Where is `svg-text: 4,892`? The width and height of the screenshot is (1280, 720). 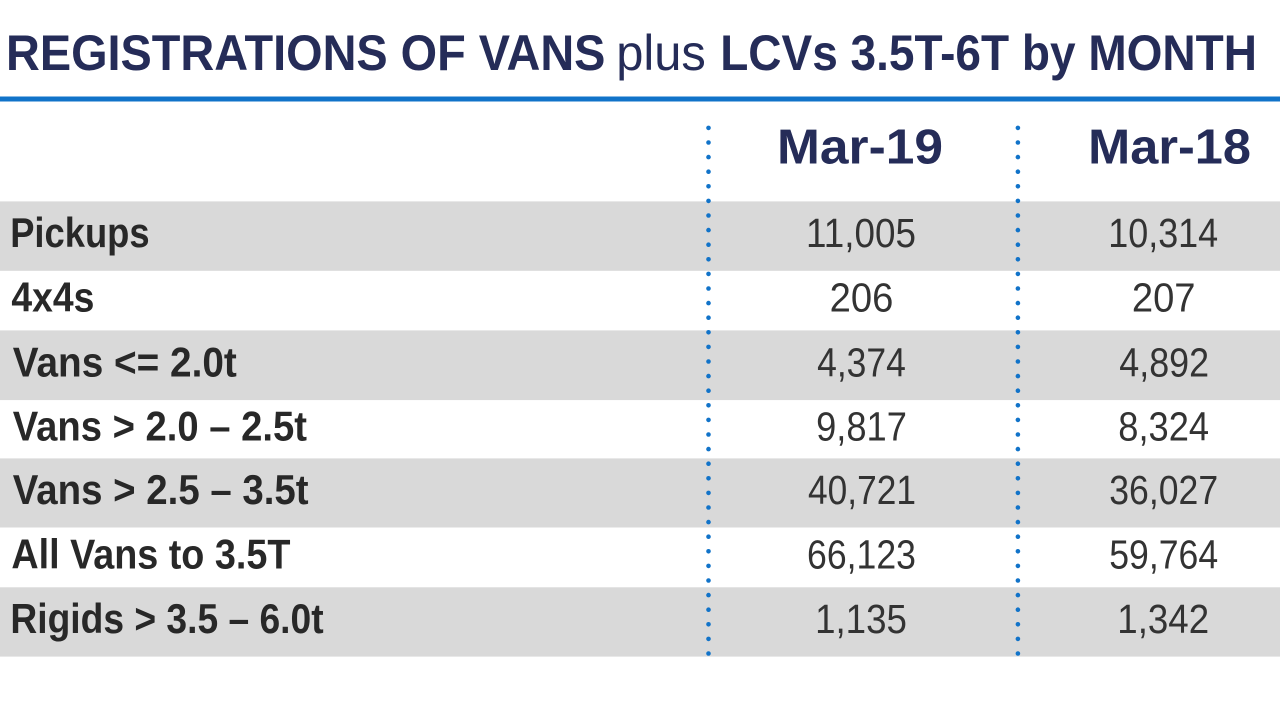 svg-text: 4,892 is located at coordinates (1164, 362).